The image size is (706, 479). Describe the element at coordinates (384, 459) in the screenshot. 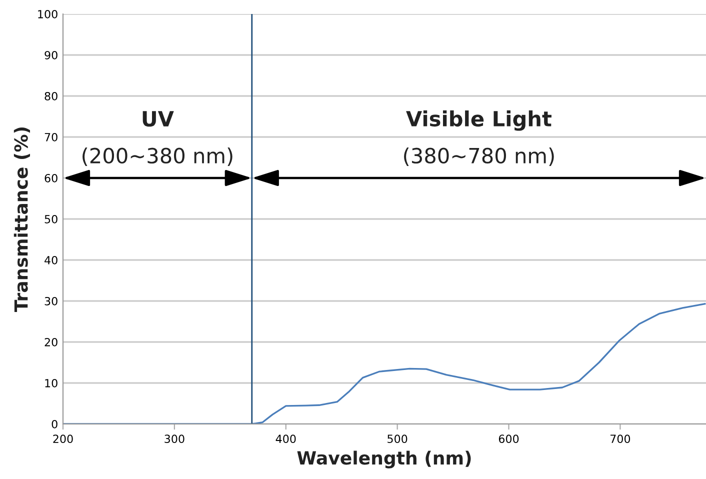

I see `x-axis-title: Wavelength (nm)` at that location.